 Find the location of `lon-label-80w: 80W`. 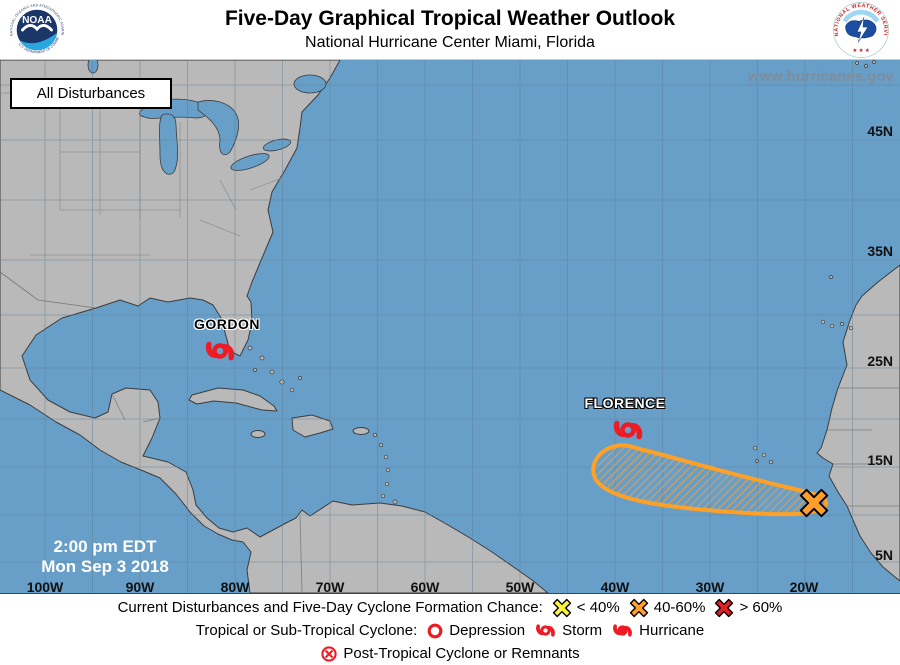

lon-label-80w: 80W is located at coordinates (235, 586).